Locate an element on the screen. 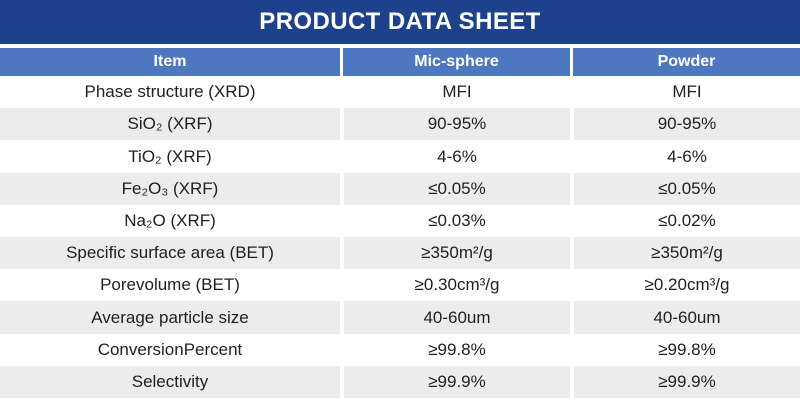 This screenshot has width=800, height=400. item-cell: Specific surface area (BET) is located at coordinates (170, 253).